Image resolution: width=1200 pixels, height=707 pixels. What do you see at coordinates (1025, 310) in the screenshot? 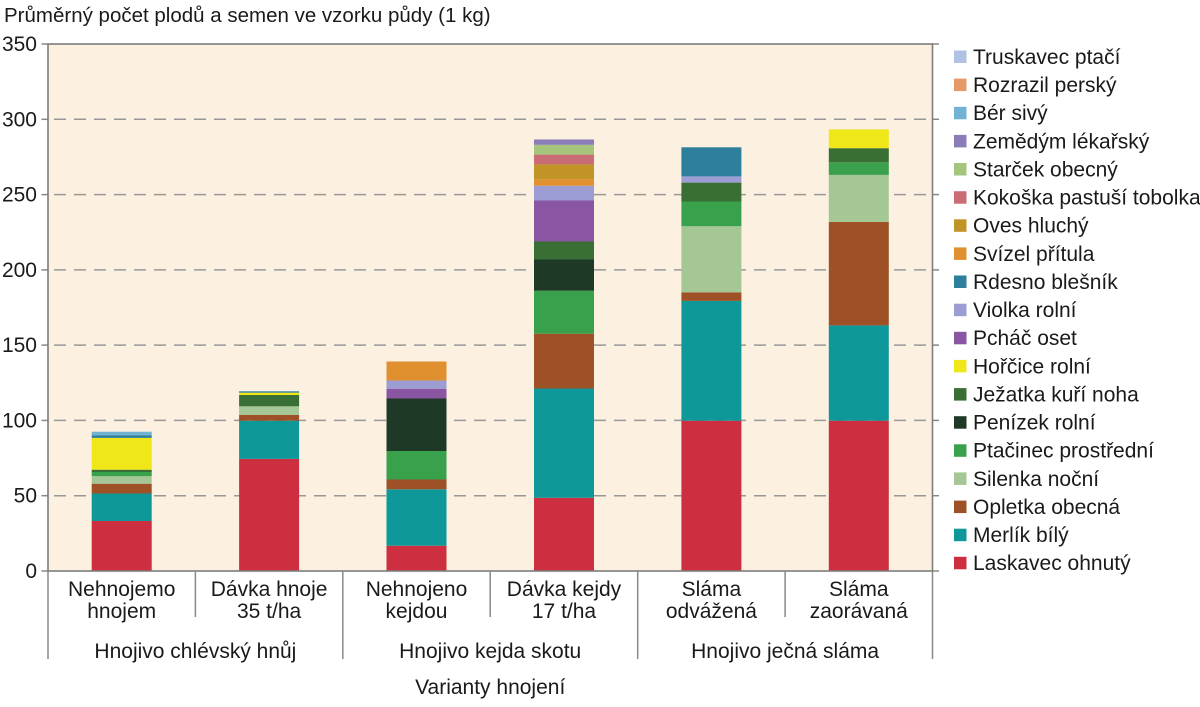
I see `svg-text: Violka rolní` at bounding box center [1025, 310].